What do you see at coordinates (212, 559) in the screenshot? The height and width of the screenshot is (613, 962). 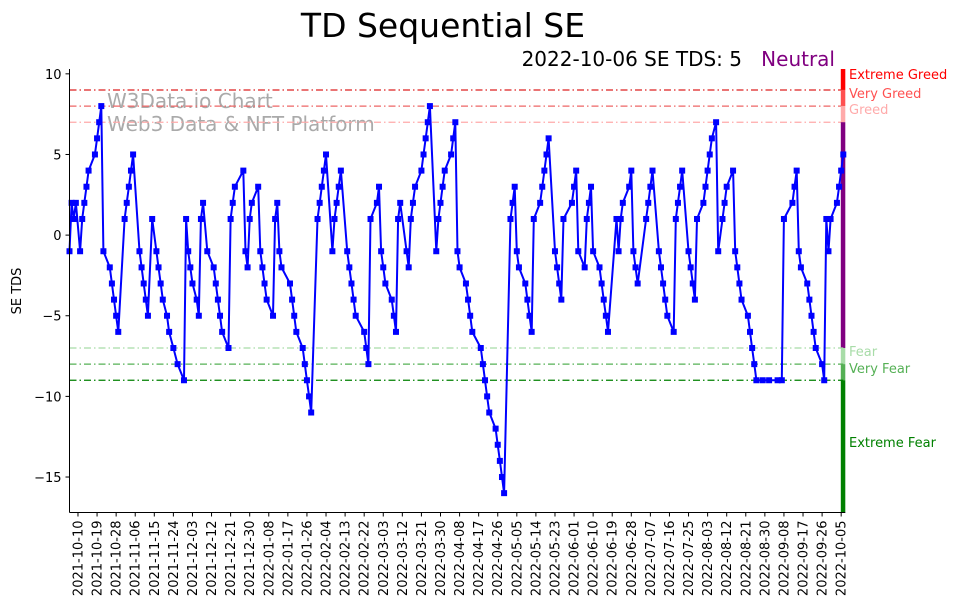 I see `x-tick-label: 2021-12-12` at bounding box center [212, 559].